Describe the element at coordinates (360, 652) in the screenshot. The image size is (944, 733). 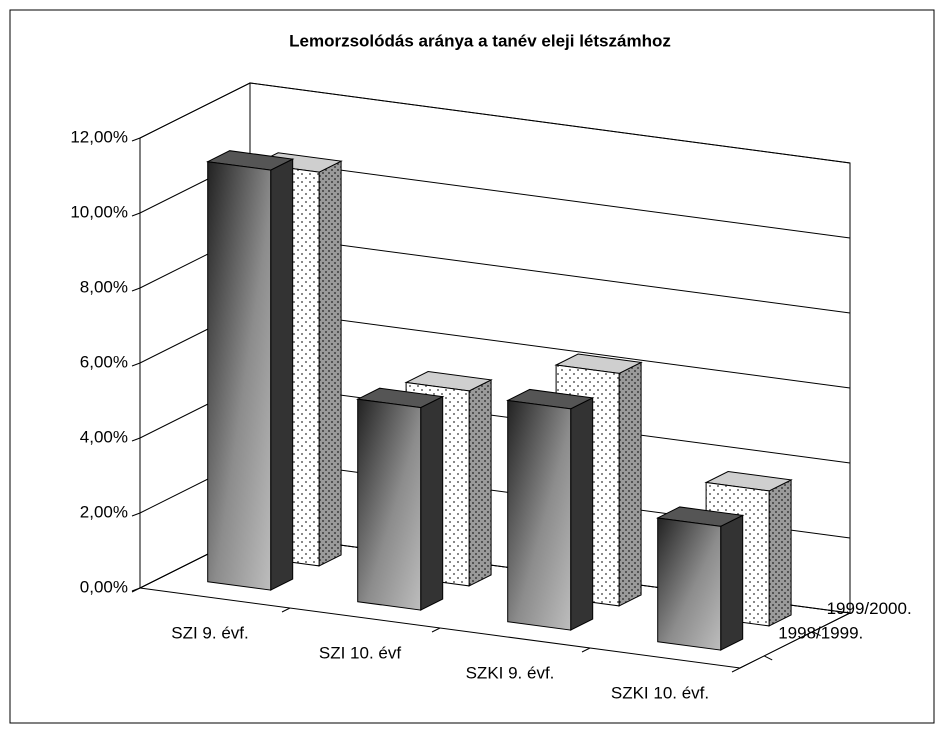
I see `x-tick-label: SZI 10. évf` at that location.